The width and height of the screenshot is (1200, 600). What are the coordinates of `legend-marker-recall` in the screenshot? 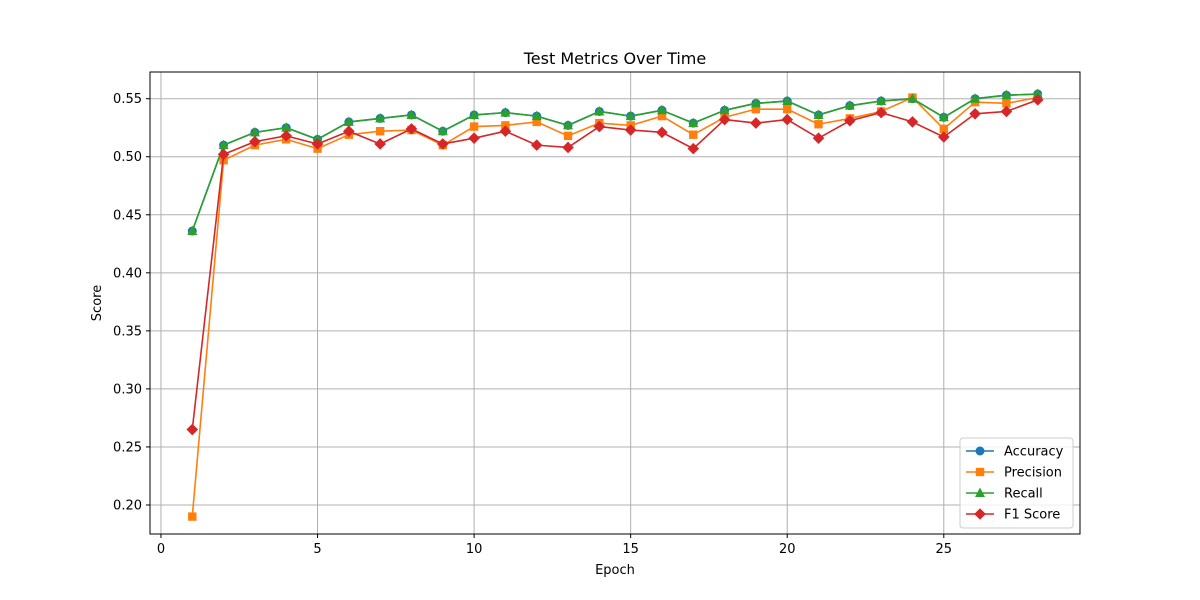 It's located at (980, 492).